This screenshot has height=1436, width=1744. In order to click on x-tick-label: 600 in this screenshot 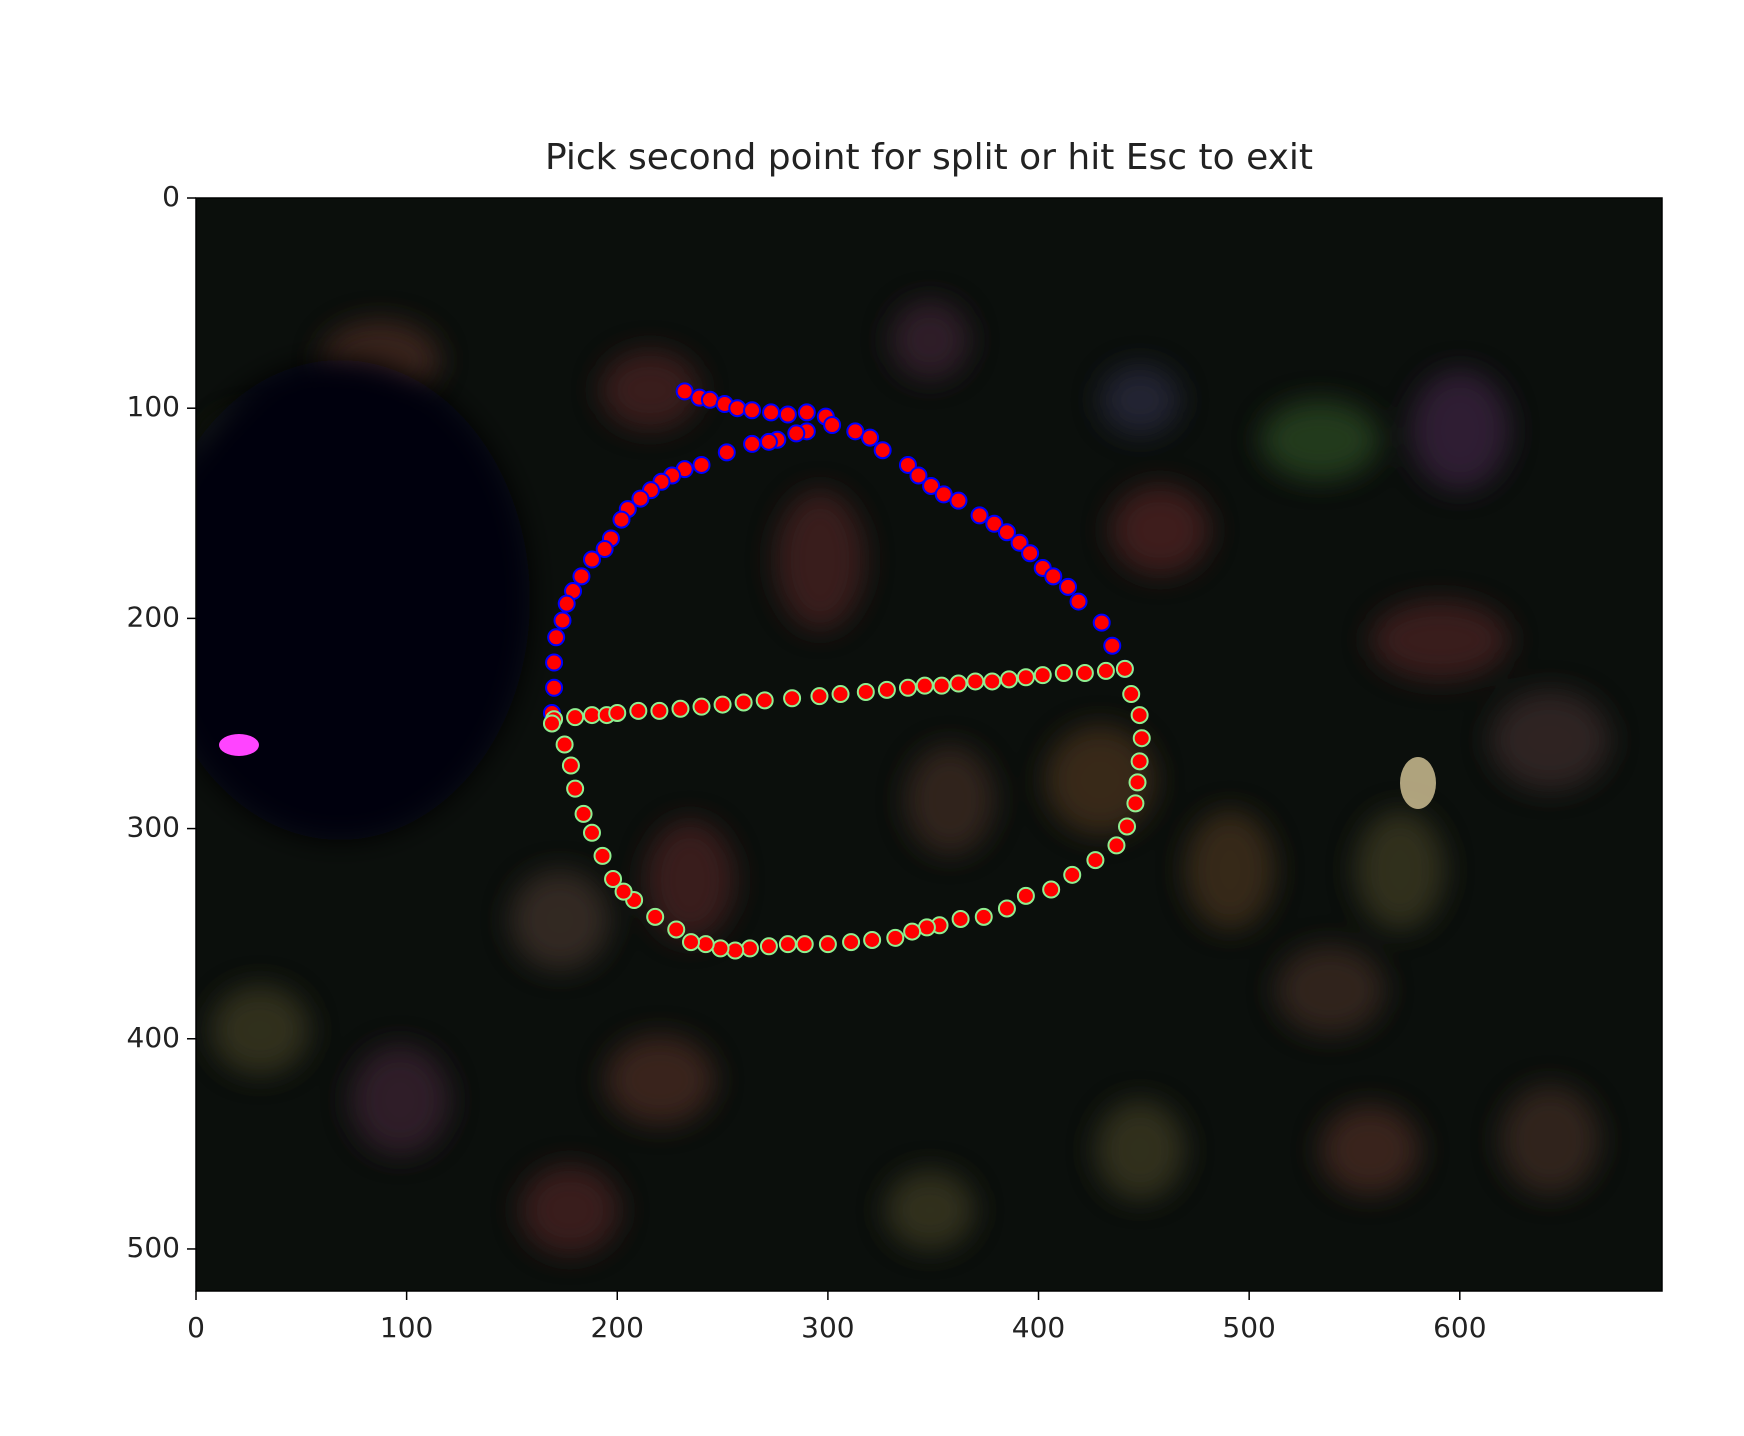, I will do `click(1459, 1327)`.